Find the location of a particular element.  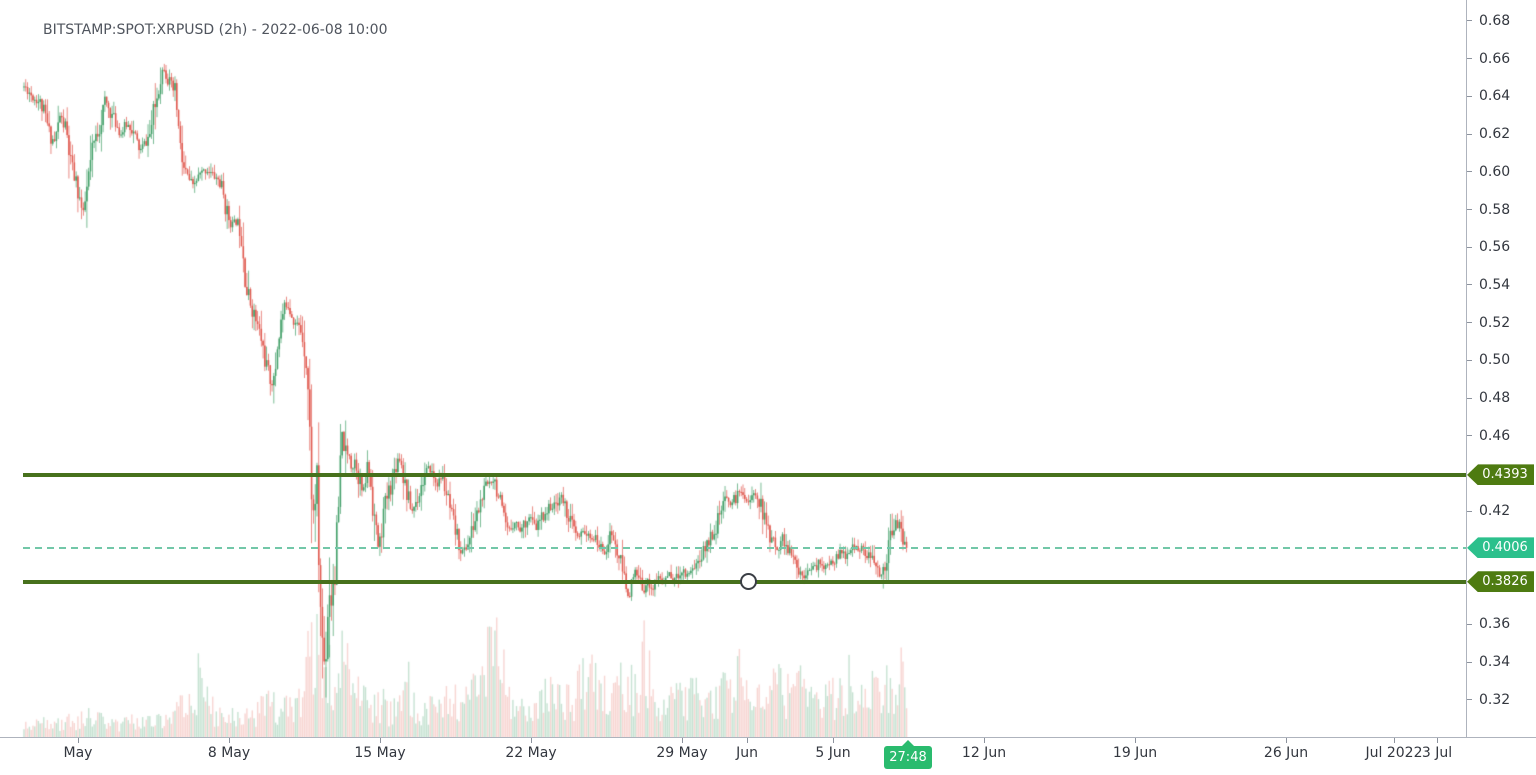

current-price-line is located at coordinates (744, 547).